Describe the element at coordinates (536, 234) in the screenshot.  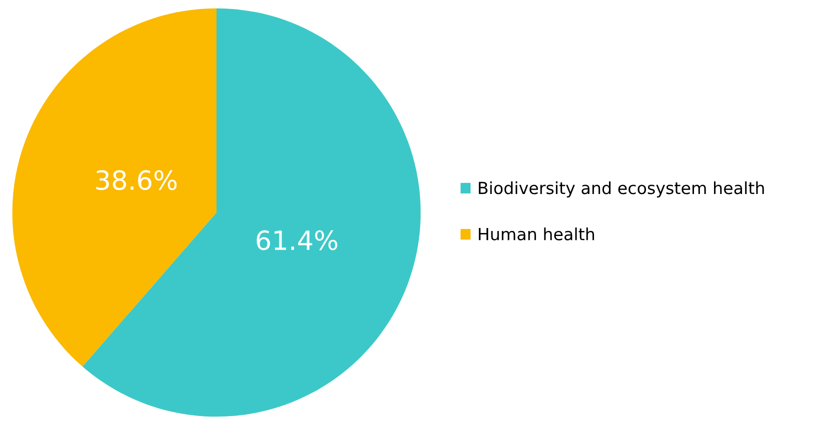
I see `legend-label: Human health` at that location.